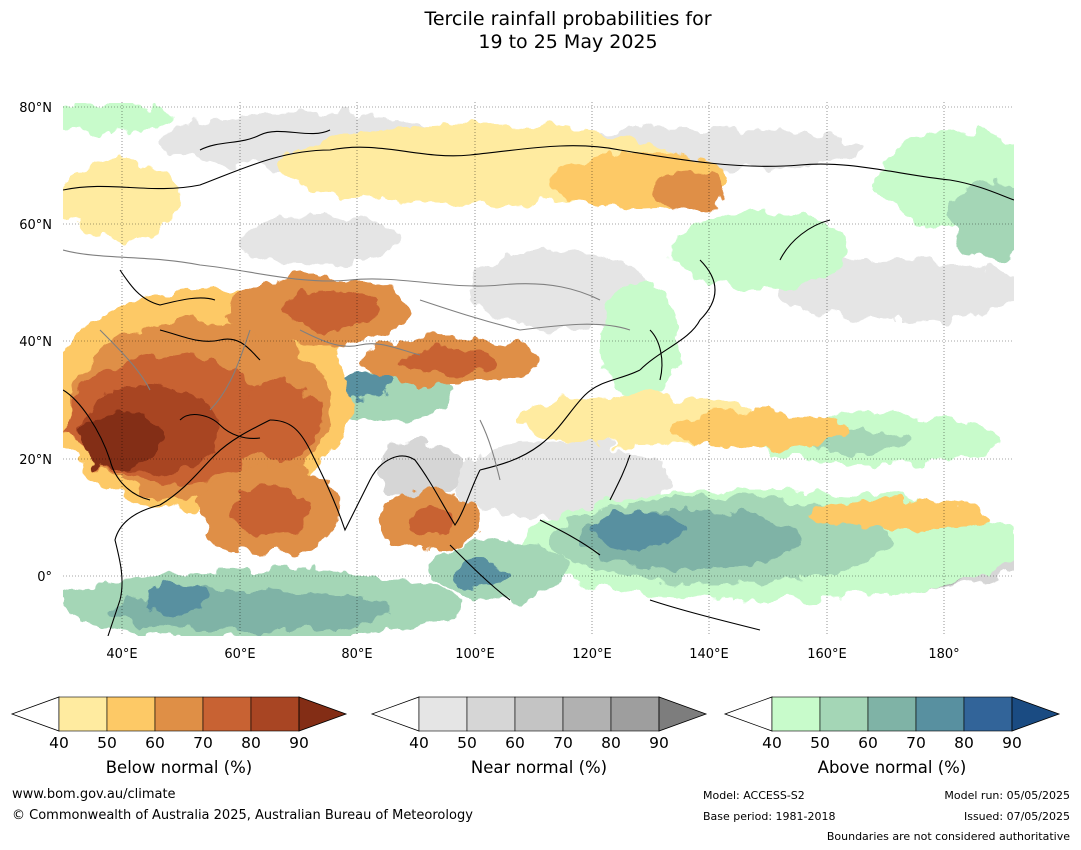  What do you see at coordinates (299, 742) in the screenshot?
I see `below-tick-90: 90` at bounding box center [299, 742].